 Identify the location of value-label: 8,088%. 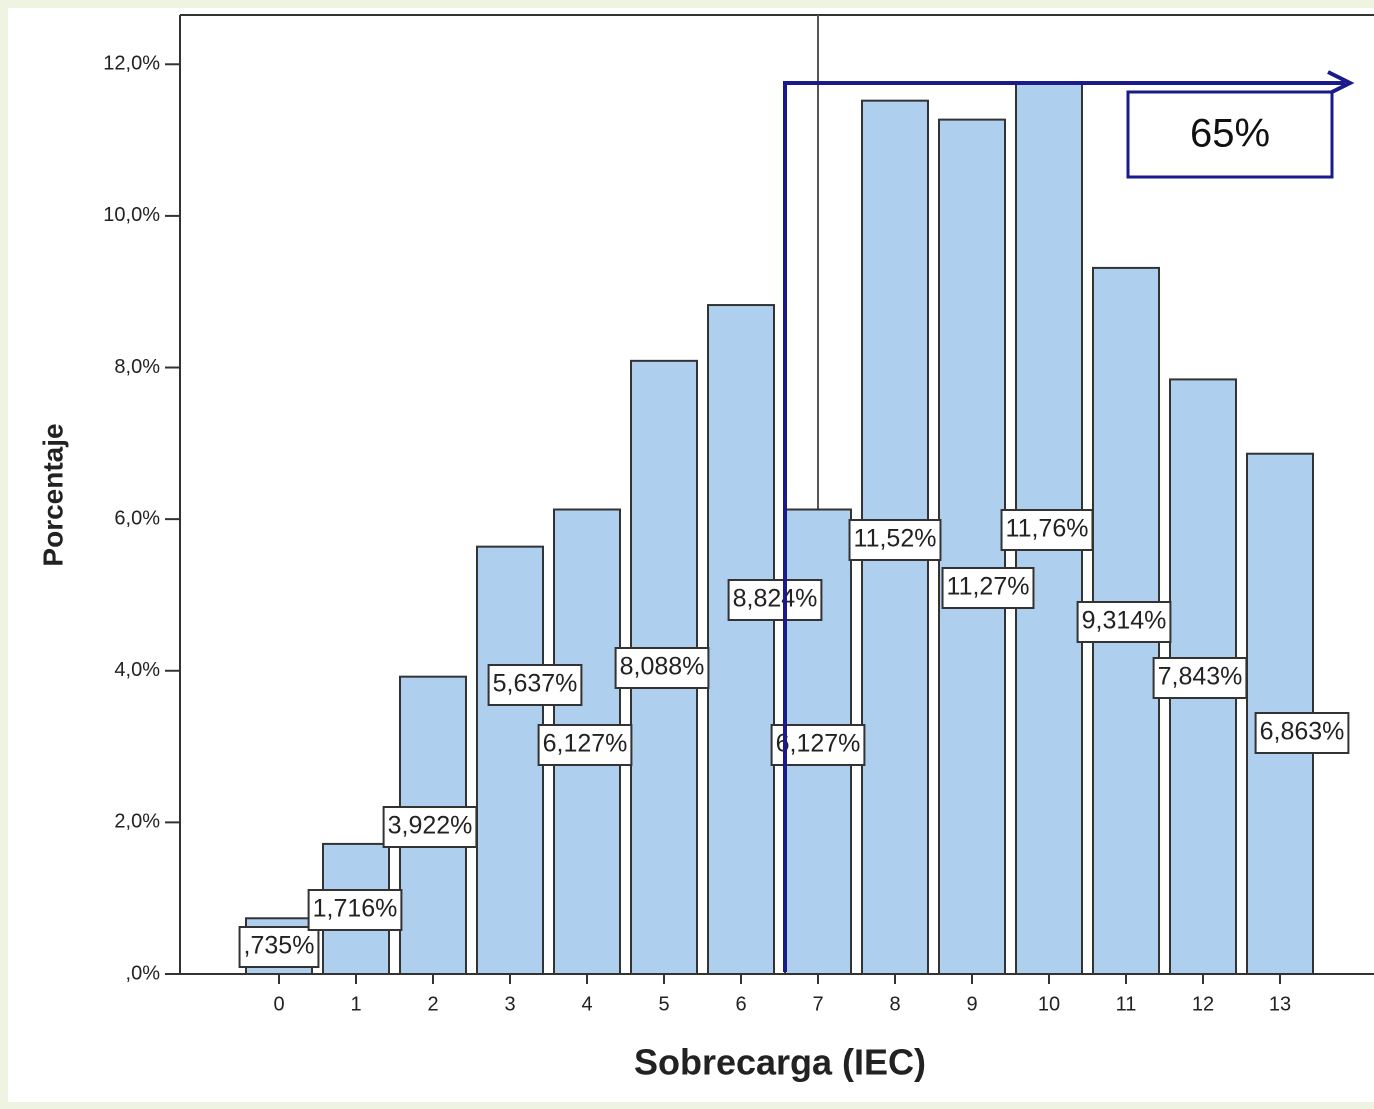
(662, 667).